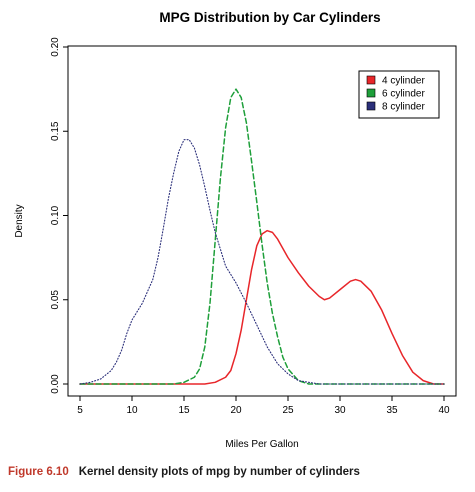 This screenshot has height=492, width=475. What do you see at coordinates (80, 410) in the screenshot?
I see `x-tick-label: 5` at bounding box center [80, 410].